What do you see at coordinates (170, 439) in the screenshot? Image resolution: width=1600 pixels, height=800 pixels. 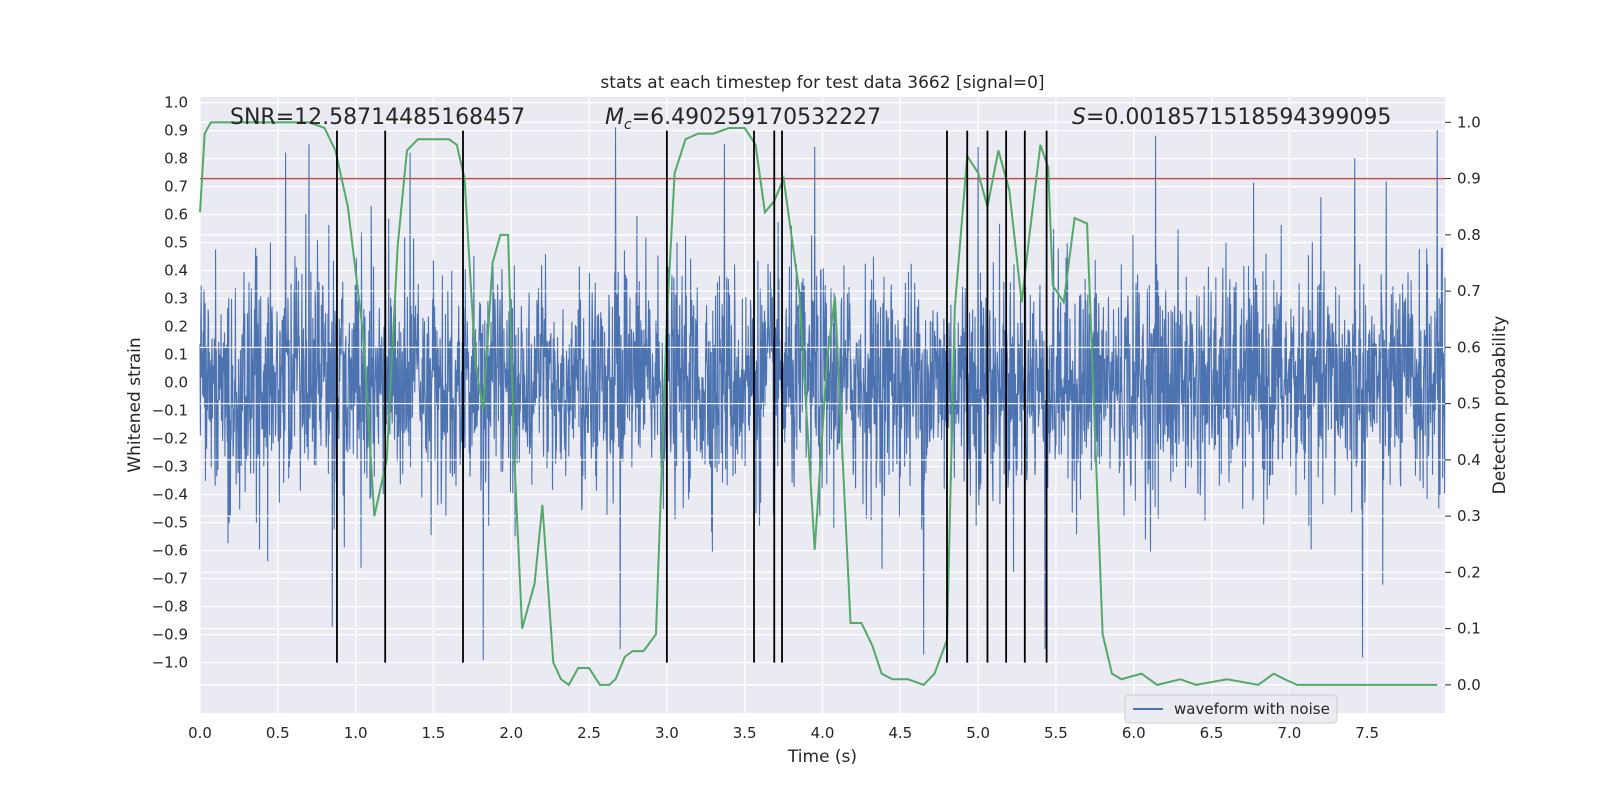 I see `y-tick-label: −0.2` at bounding box center [170, 439].